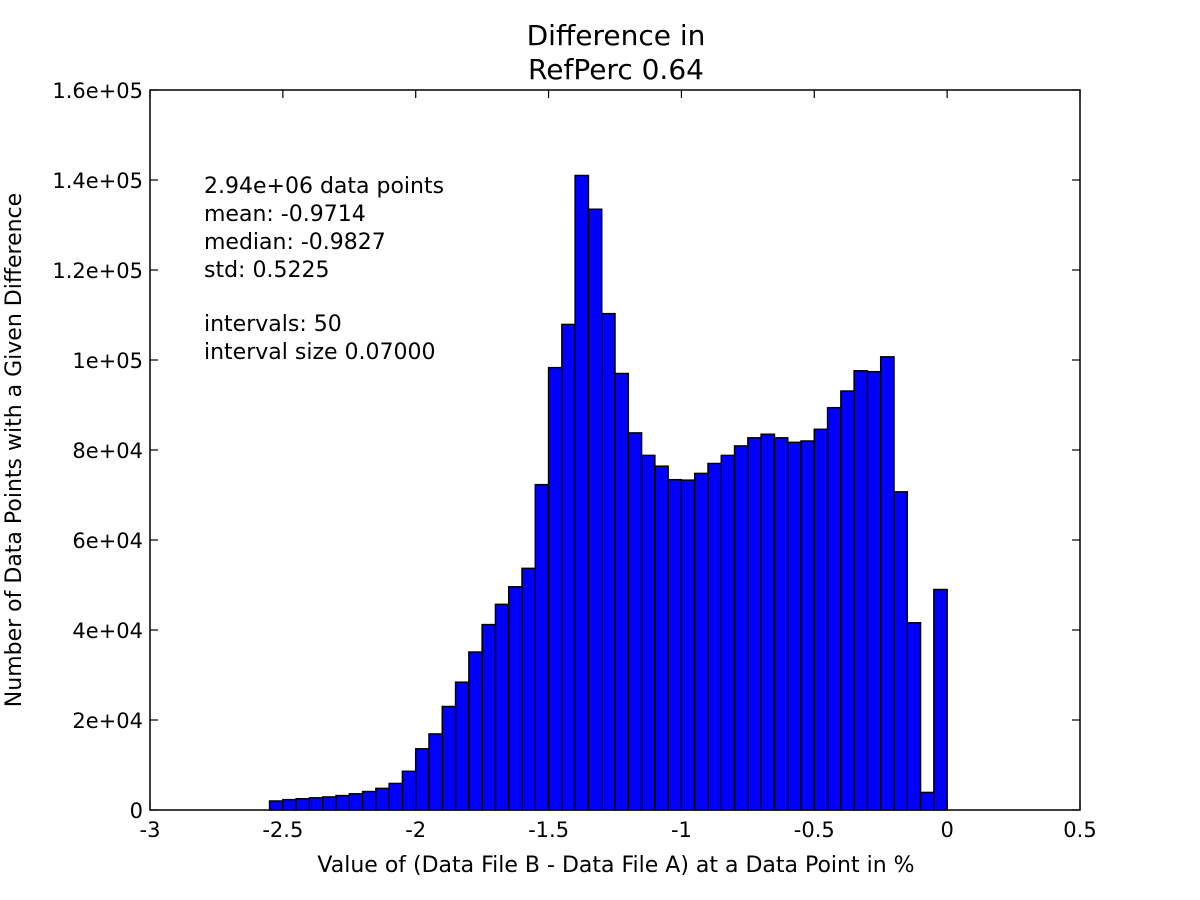 This screenshot has width=1200, height=900. I want to click on x-tick-label: -1, so click(681, 830).